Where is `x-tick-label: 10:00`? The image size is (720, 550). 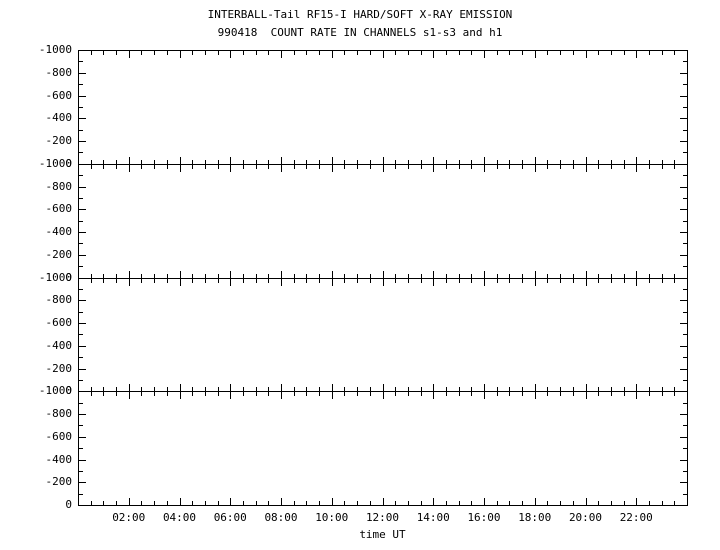
x-tick-label: 10:00 is located at coordinates (332, 517).